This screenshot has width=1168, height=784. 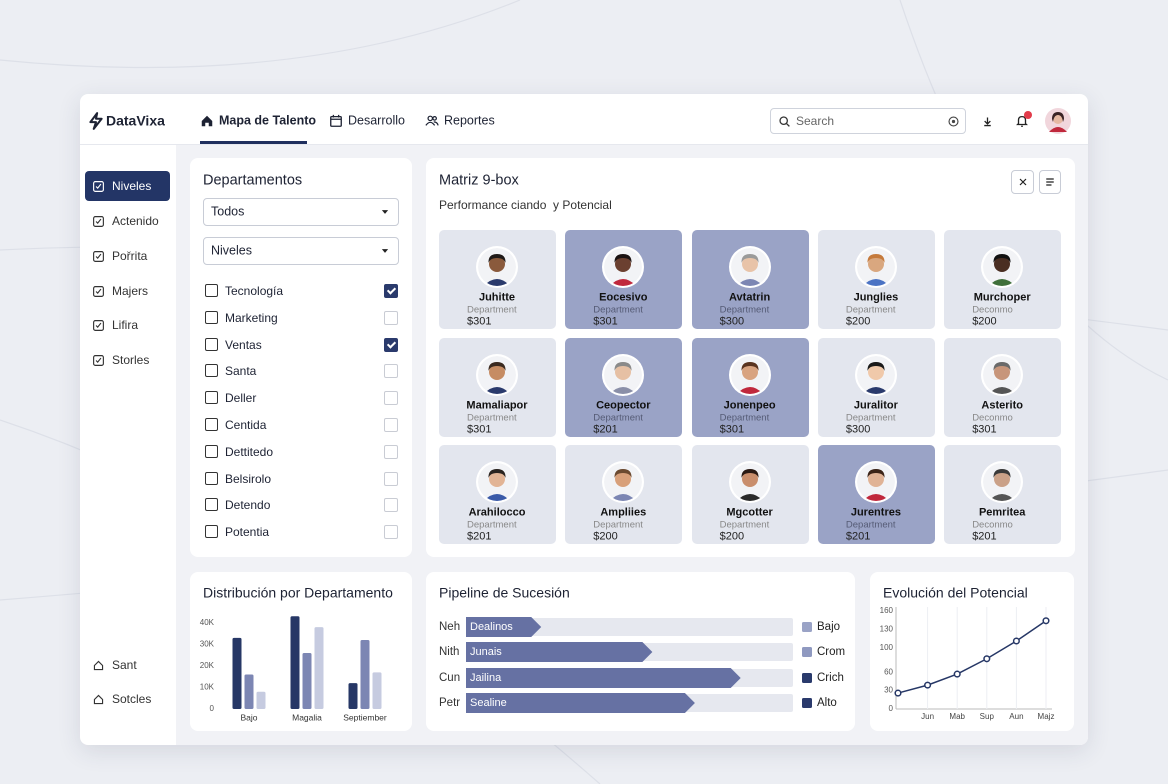 What do you see at coordinates (132, 698) in the screenshot?
I see `sidebar-footer-item: Sotcles` at bounding box center [132, 698].